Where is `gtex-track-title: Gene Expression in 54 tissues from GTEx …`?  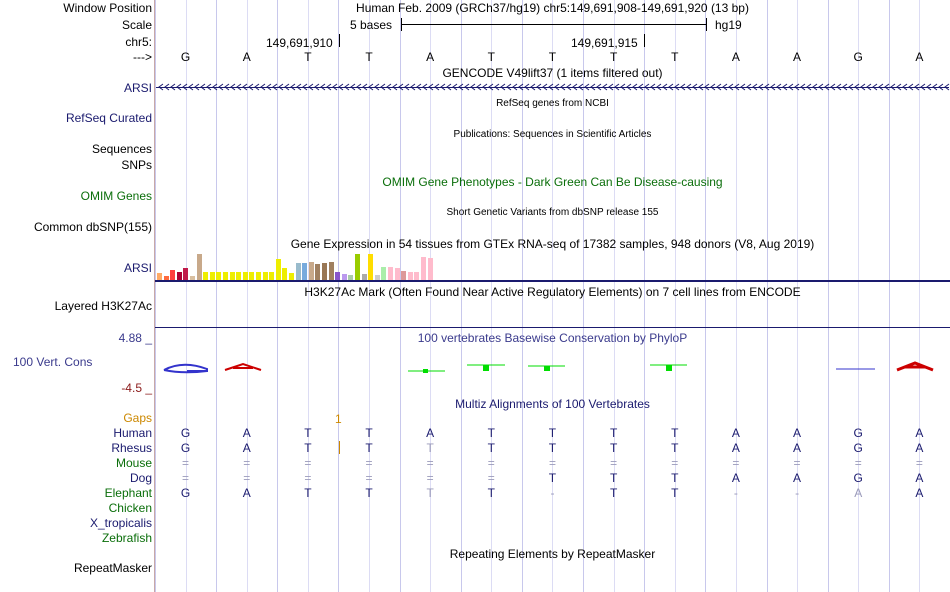 gtex-track-title: Gene Expression in 54 tissues from GTEx … is located at coordinates (552, 244).